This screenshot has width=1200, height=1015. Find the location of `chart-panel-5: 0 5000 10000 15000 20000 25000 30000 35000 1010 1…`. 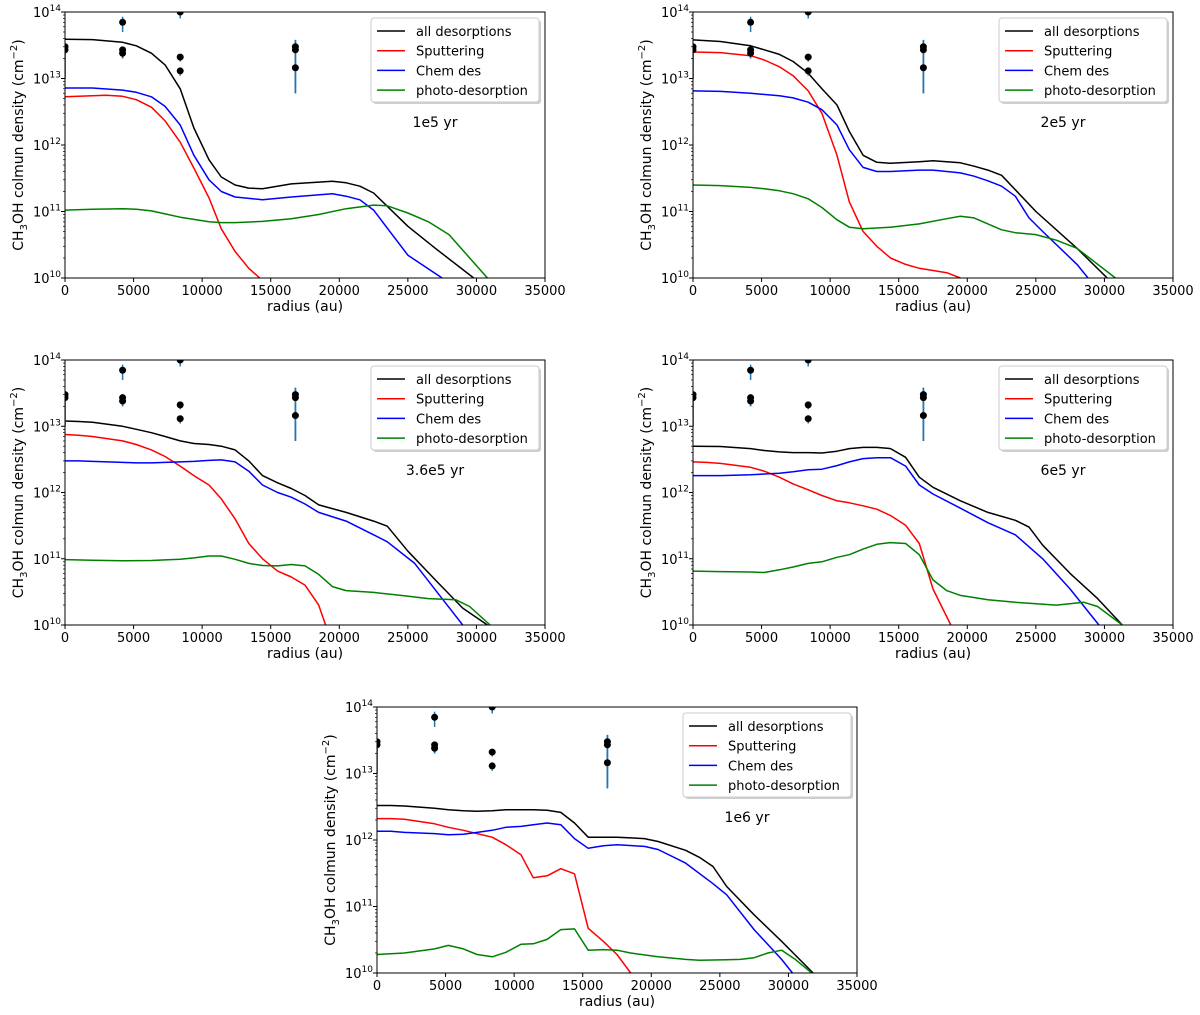

chart-panel-5: 0 5000 10000 15000 20000 25000 30000 35000 1010 1… is located at coordinates (599, 854).